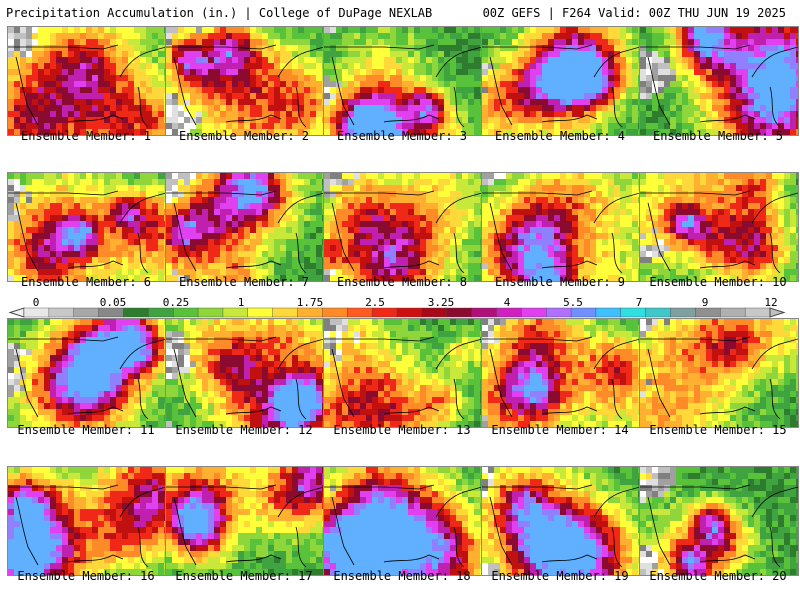 This screenshot has width=800, height=600. What do you see at coordinates (402, 136) in the screenshot?
I see `ensemble-member-label: Ensemble Member: 3` at bounding box center [402, 136].